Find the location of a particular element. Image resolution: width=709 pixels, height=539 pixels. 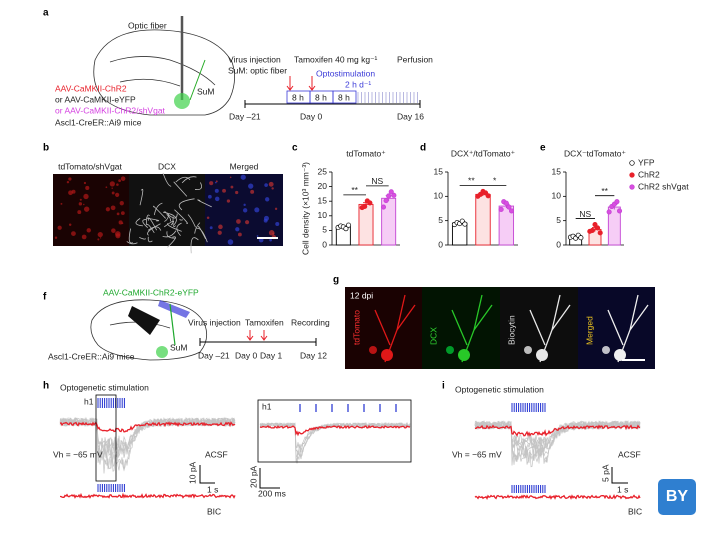

label: Optostimulation is located at coordinates (345, 73).